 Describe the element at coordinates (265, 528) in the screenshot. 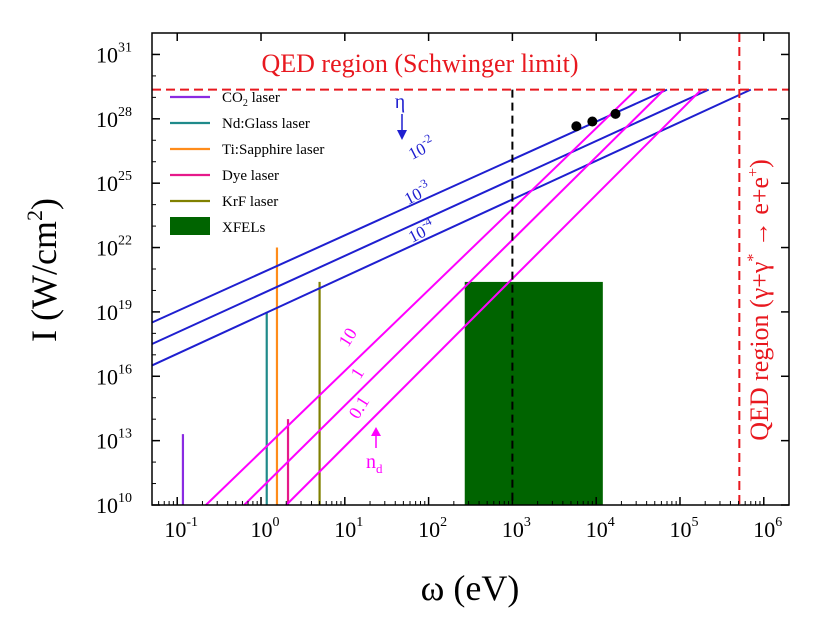

I see `x-tick-label-1: 10⁰` at that location.